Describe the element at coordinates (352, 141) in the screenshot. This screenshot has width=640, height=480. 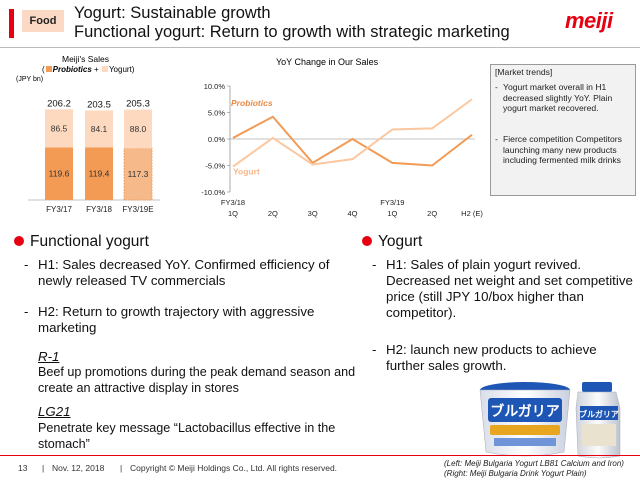
I see `series-line-probiotics` at that location.